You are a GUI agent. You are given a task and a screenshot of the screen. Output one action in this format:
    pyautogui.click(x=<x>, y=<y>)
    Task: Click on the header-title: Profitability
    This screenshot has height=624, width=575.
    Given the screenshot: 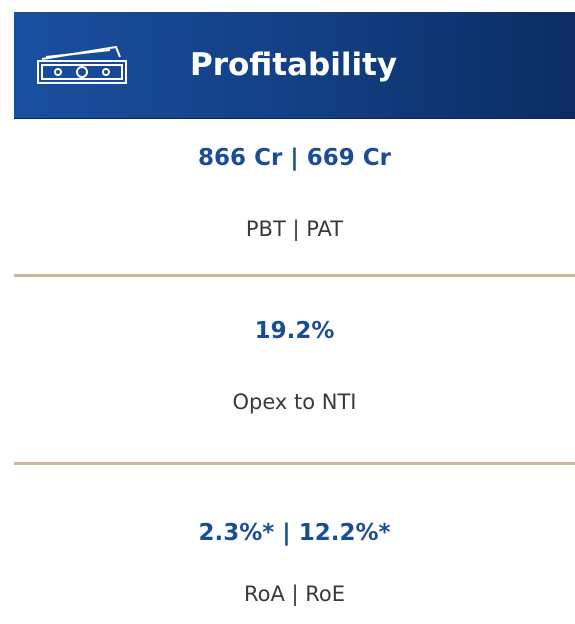 What is the action you would take?
    pyautogui.click(x=294, y=65)
    